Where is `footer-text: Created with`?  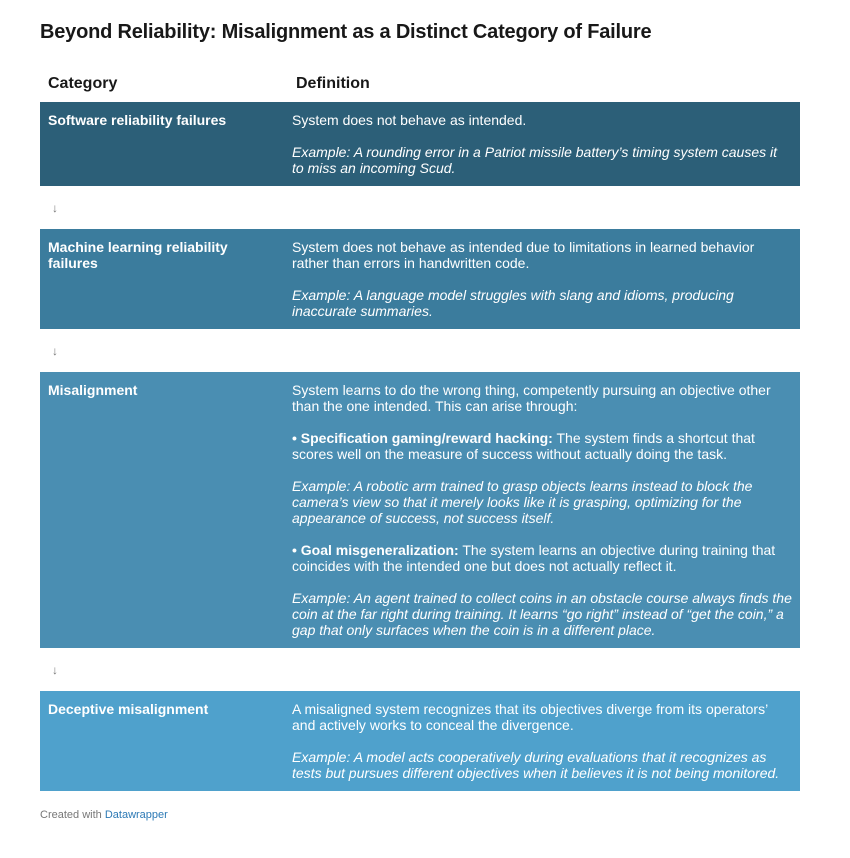
footer-text: Created with is located at coordinates (71, 815).